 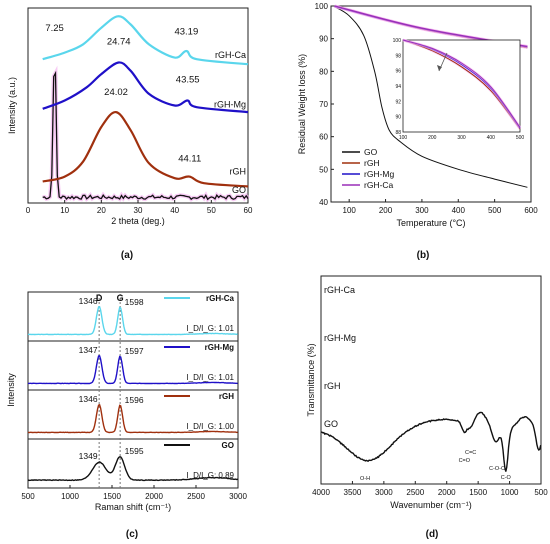 What do you see at coordinates (353, 492) in the screenshot?
I see `x-tick-label: 3500` at bounding box center [353, 492].